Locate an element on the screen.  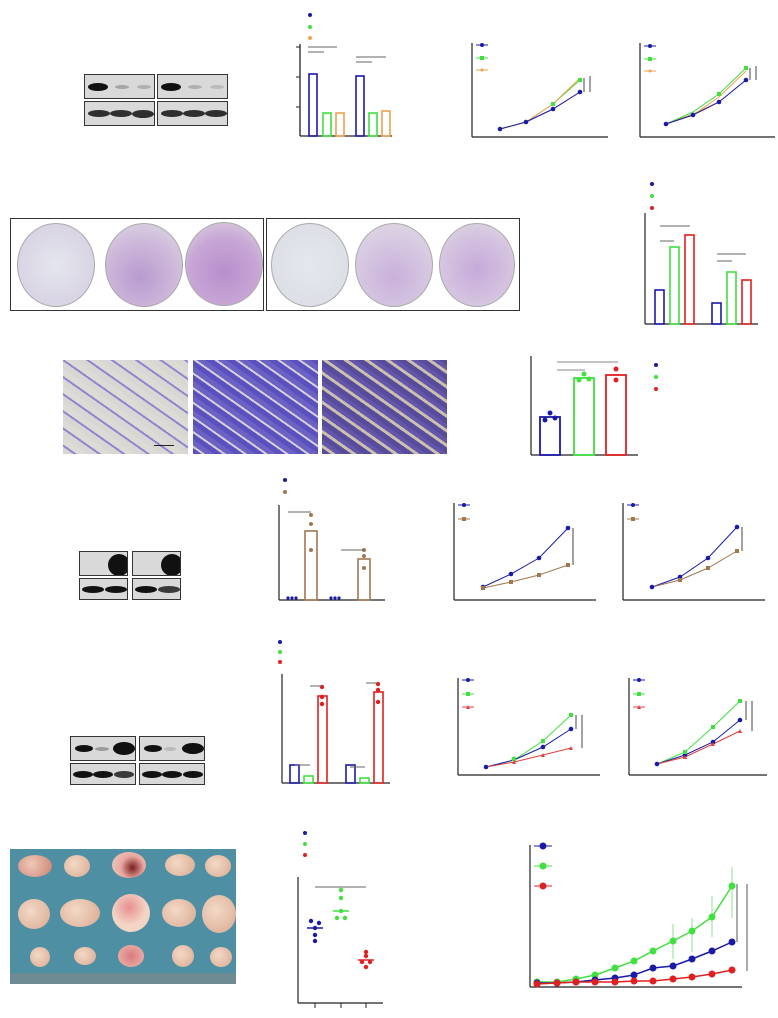
colony-frame-a498 is located at coordinates (137, 264).